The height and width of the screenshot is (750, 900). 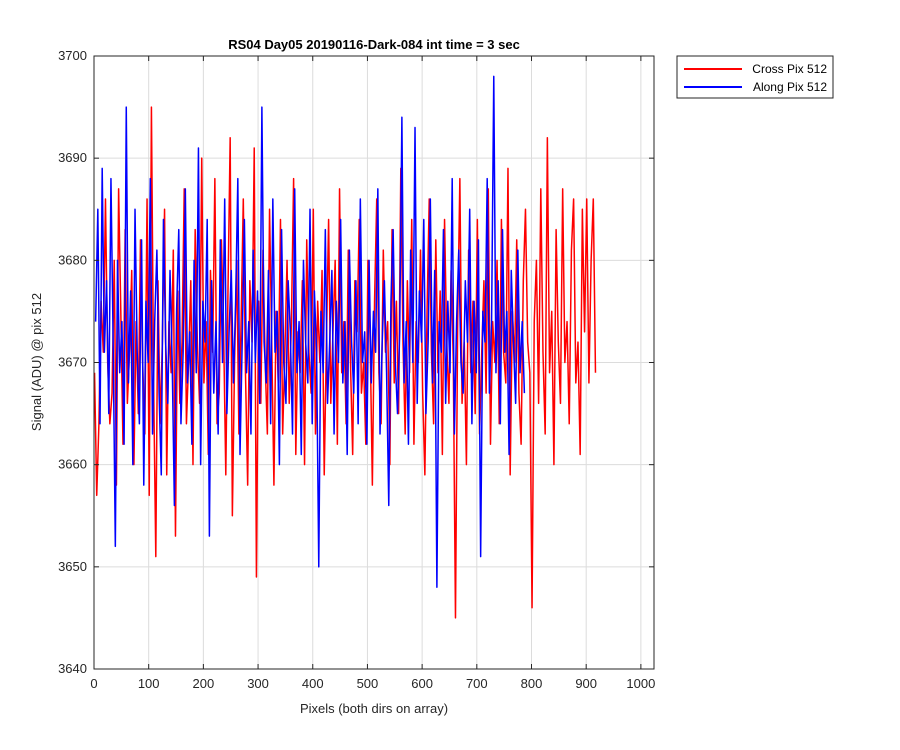 What do you see at coordinates (532, 683) in the screenshot?
I see `x-tick-label: 800` at bounding box center [532, 683].